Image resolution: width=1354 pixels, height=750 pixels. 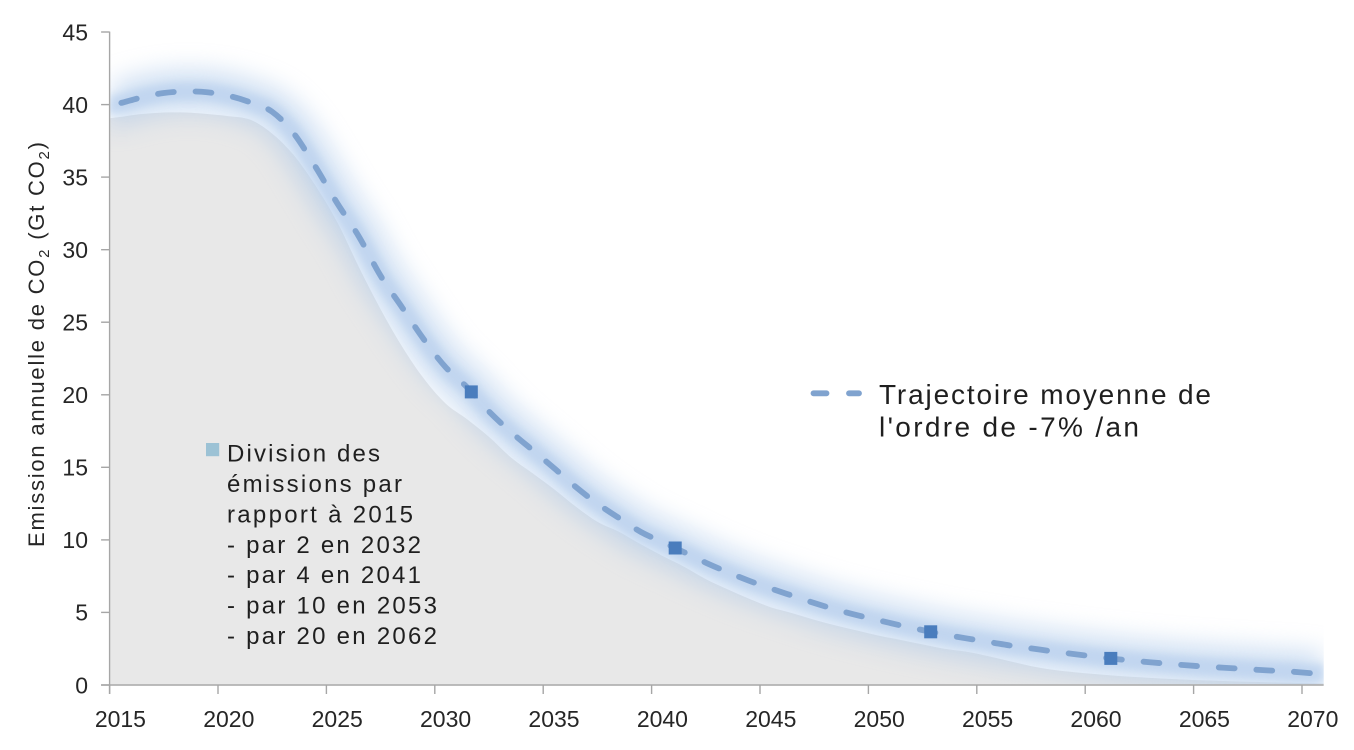 I want to click on svg-text: l'ordre de -7% /an, so click(x=1009, y=427).